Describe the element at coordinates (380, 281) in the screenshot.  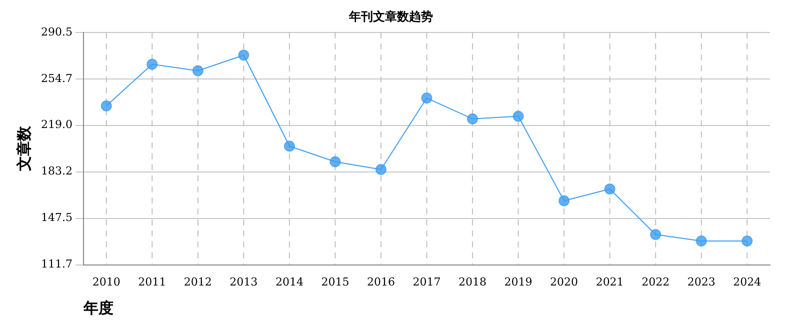
I see `x-tick-label: 2016` at that location.